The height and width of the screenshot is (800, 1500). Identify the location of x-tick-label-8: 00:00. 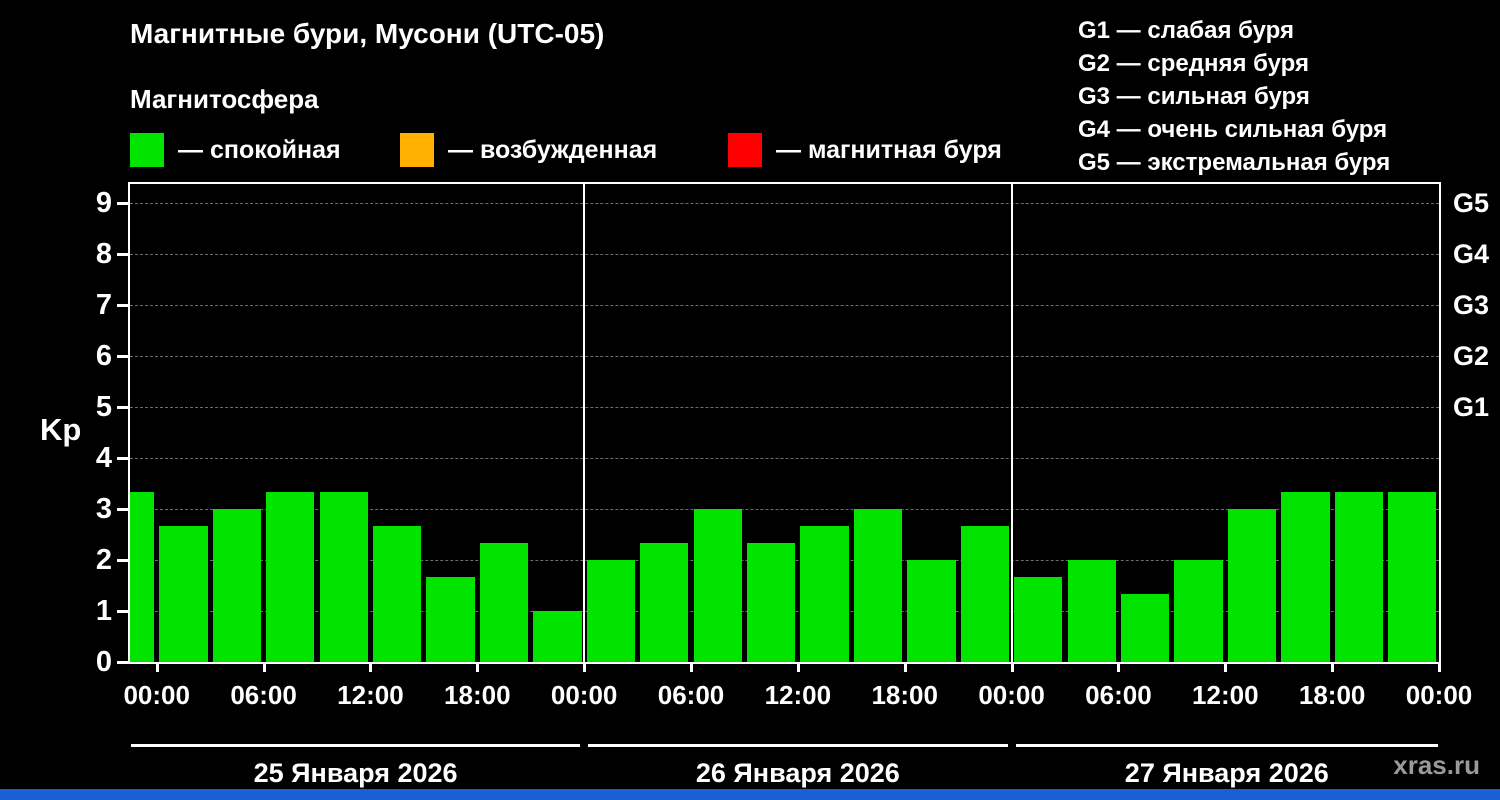
(1011, 695).